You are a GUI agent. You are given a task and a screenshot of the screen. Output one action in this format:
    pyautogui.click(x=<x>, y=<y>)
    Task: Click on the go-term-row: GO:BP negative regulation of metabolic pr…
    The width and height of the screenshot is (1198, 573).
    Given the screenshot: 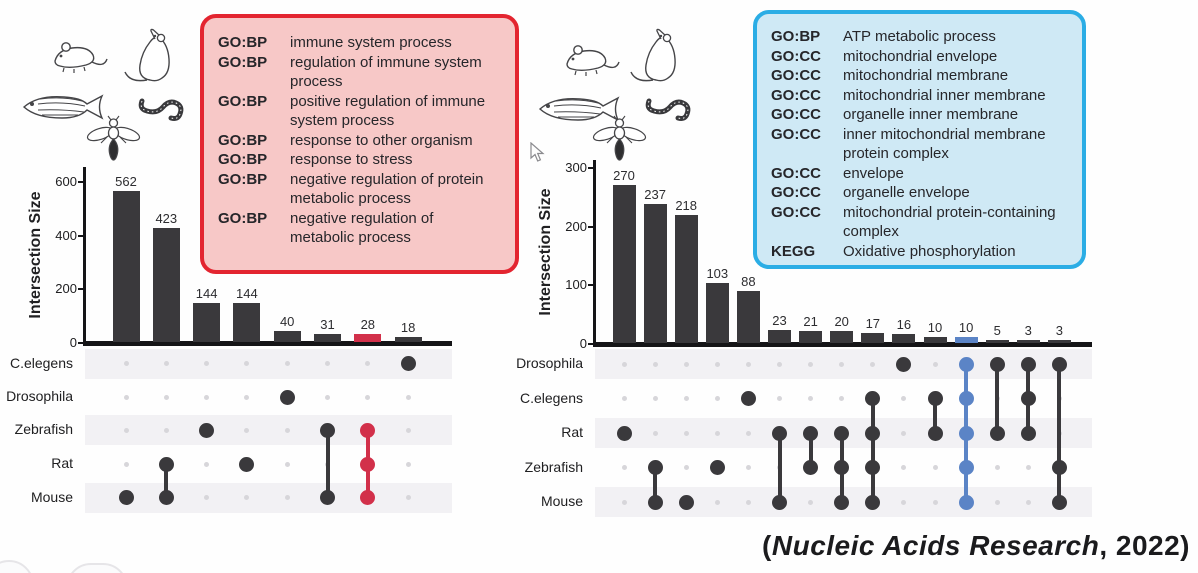 What is the action you would take?
    pyautogui.click(x=361, y=228)
    